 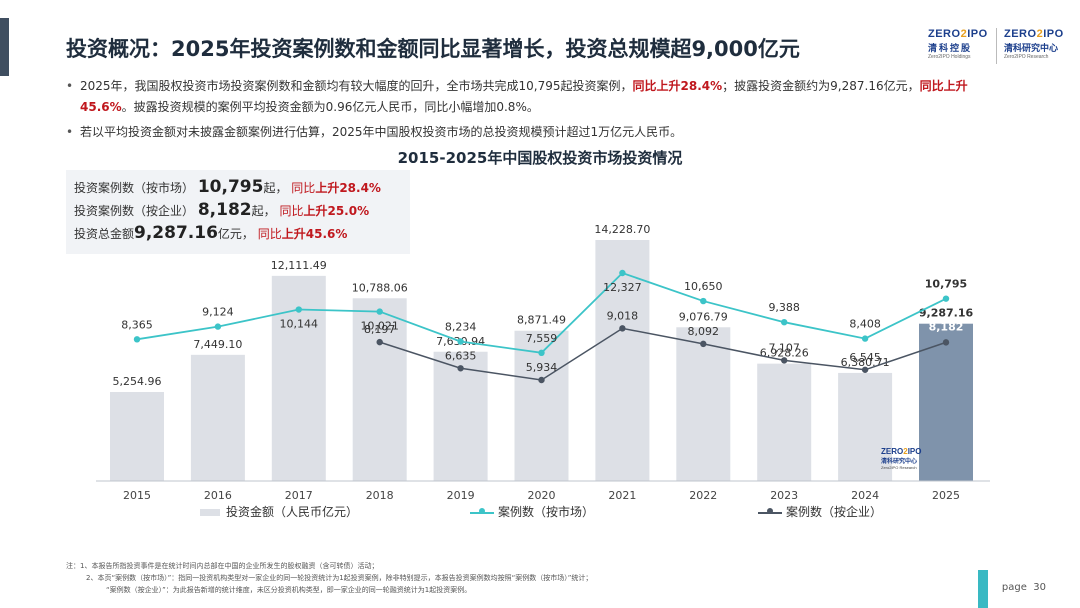 What do you see at coordinates (4, 47) in the screenshot?
I see `left-accent-bar` at bounding box center [4, 47].